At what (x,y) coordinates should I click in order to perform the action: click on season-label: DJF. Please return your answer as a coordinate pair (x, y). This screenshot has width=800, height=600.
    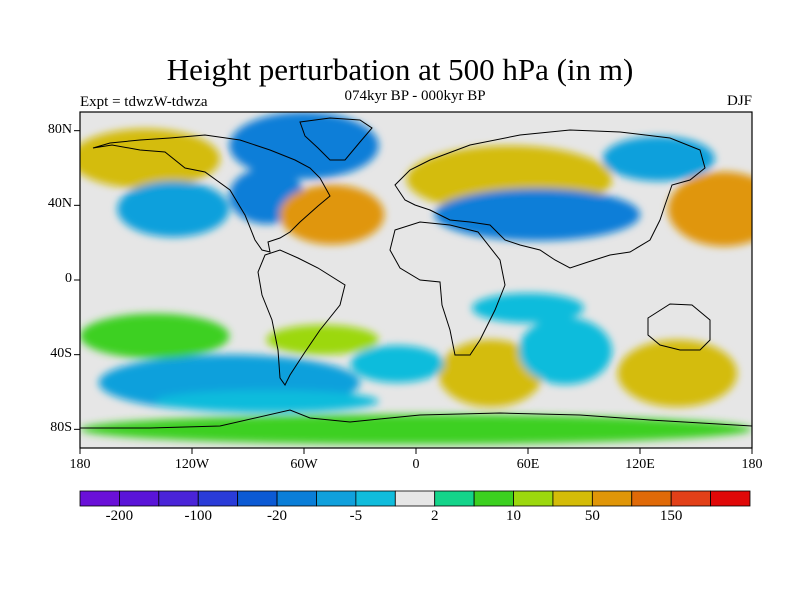
    Looking at the image, I should click on (739, 101).